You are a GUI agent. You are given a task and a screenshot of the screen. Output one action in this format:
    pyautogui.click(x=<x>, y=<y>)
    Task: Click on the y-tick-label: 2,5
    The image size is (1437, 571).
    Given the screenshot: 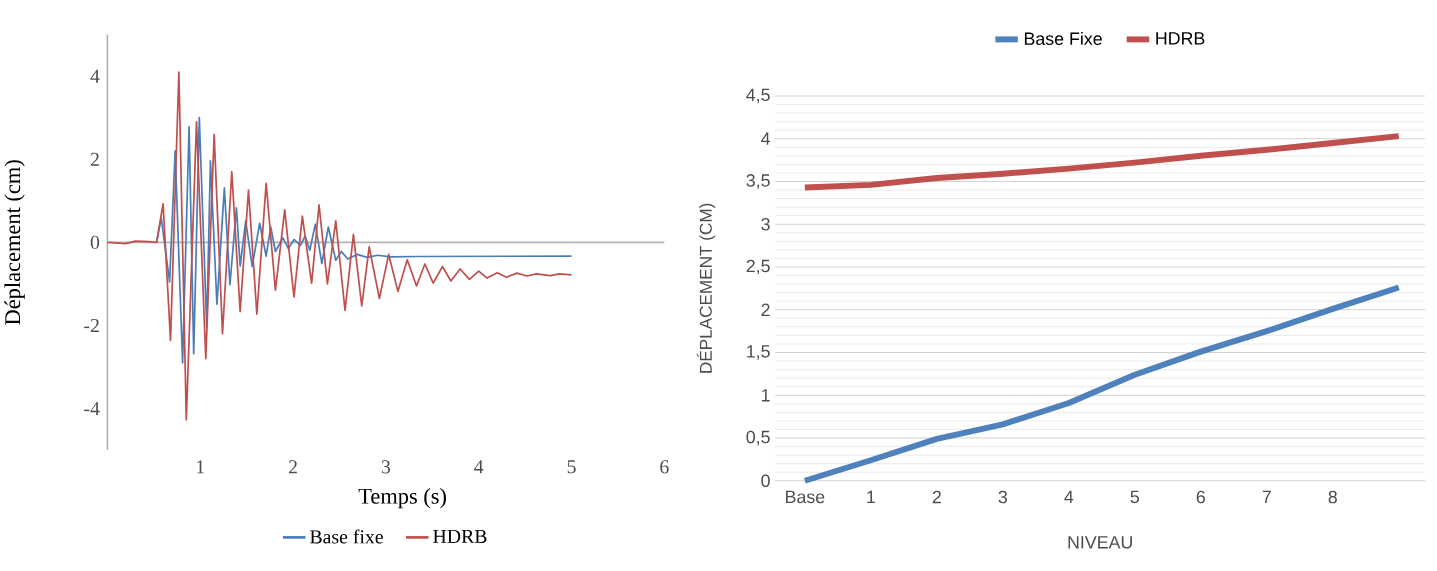 What is the action you would take?
    pyautogui.click(x=758, y=267)
    